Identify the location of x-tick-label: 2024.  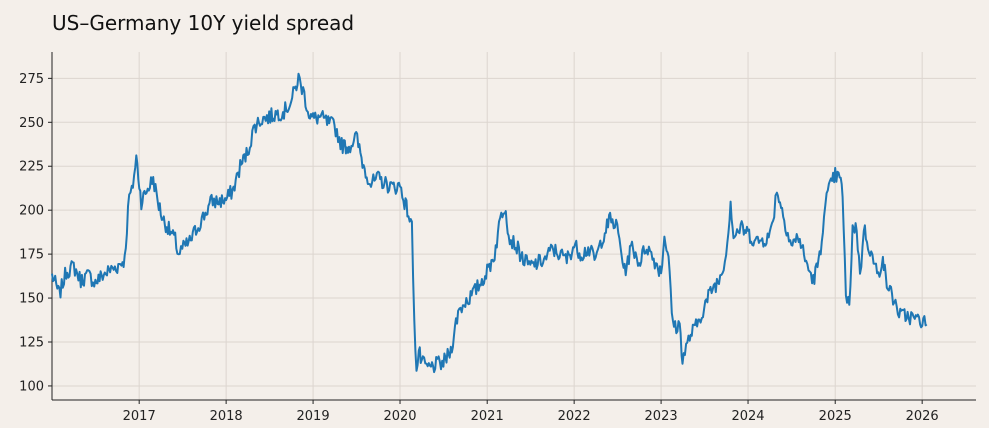
(747, 416).